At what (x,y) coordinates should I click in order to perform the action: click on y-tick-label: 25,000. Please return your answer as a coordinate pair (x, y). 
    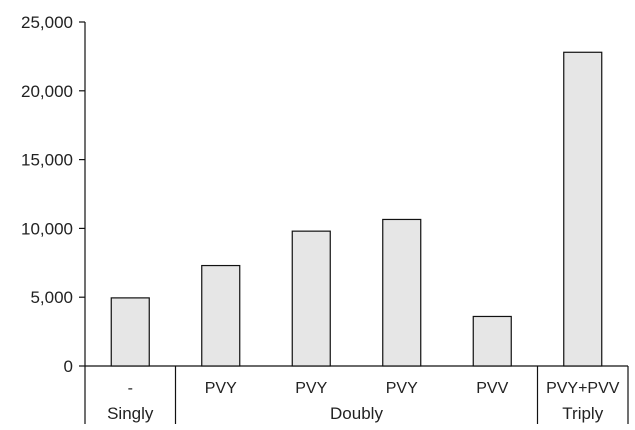
    Looking at the image, I should click on (47, 22).